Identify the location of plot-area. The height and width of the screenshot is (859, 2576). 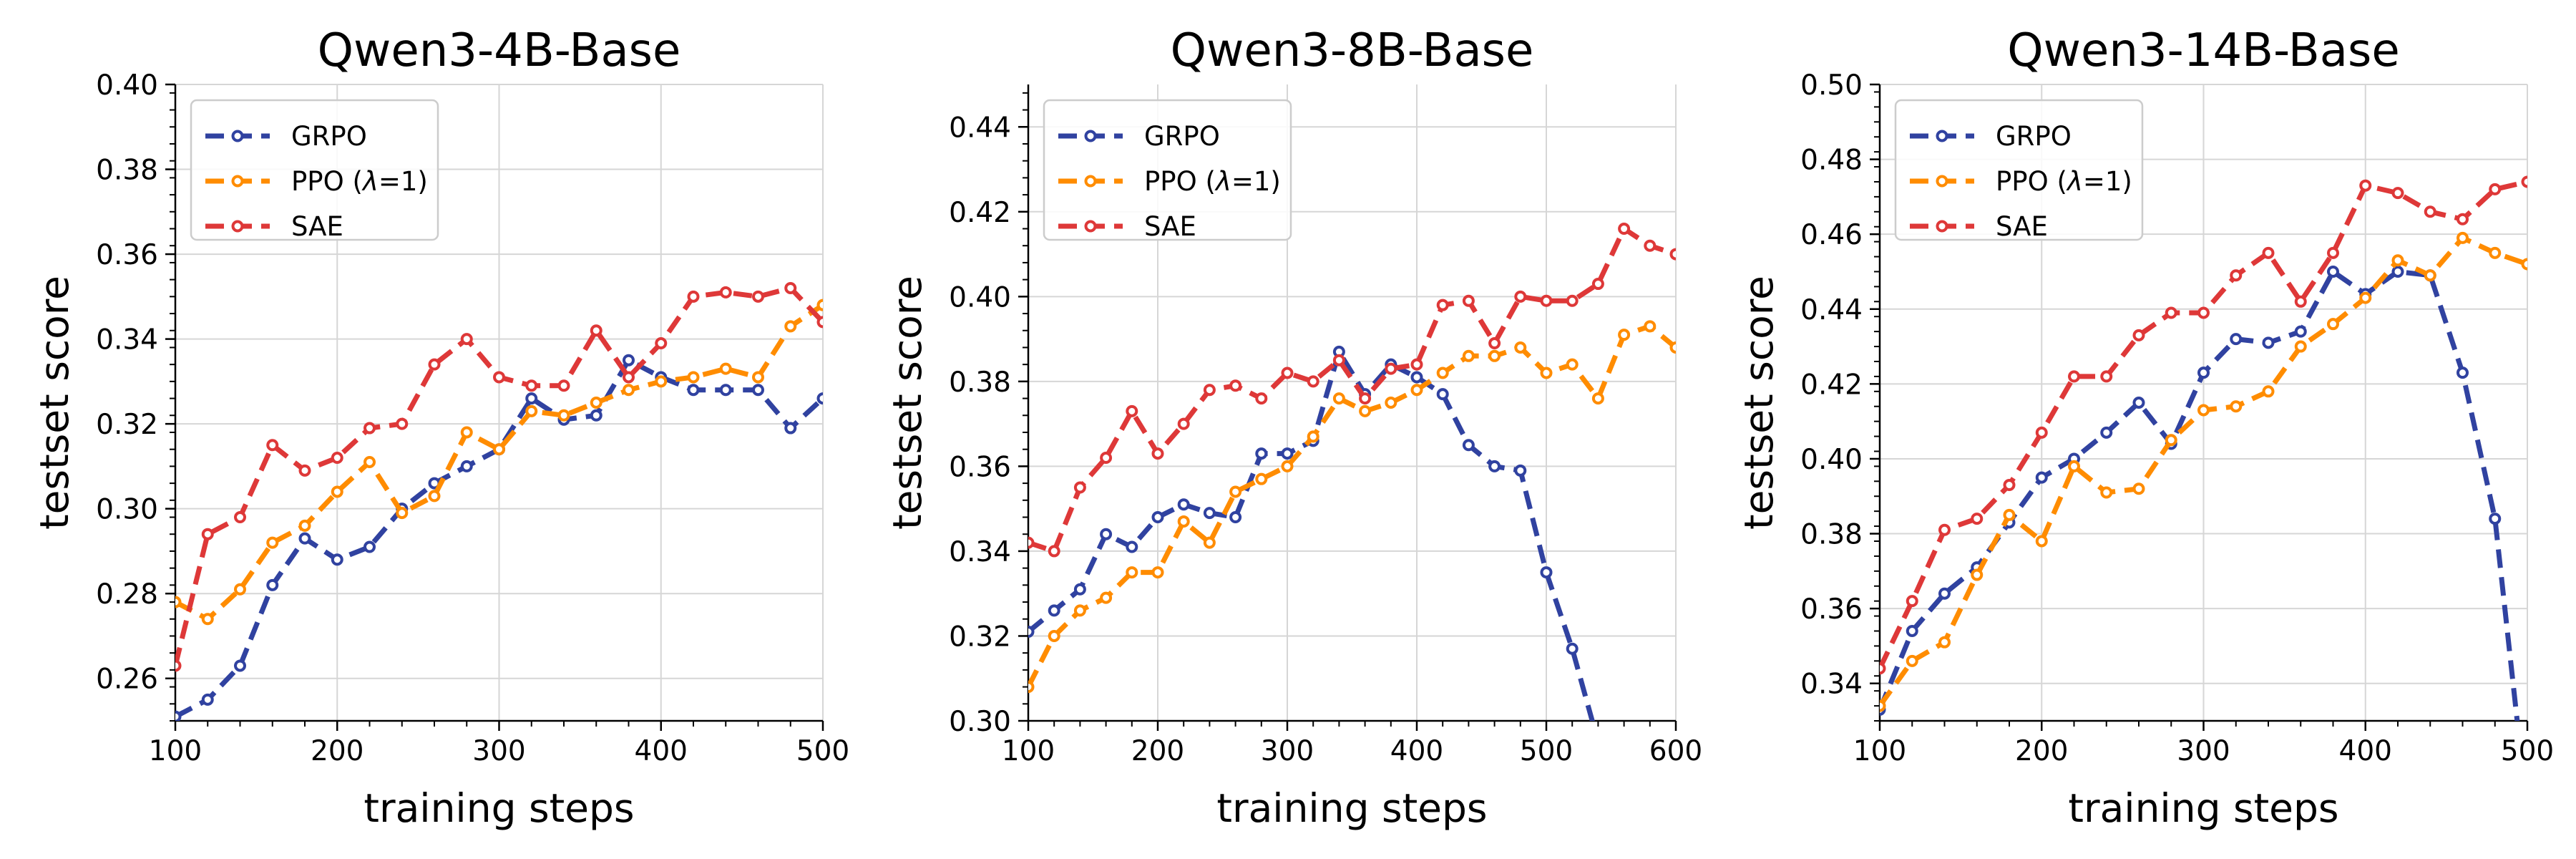
(1352, 472).